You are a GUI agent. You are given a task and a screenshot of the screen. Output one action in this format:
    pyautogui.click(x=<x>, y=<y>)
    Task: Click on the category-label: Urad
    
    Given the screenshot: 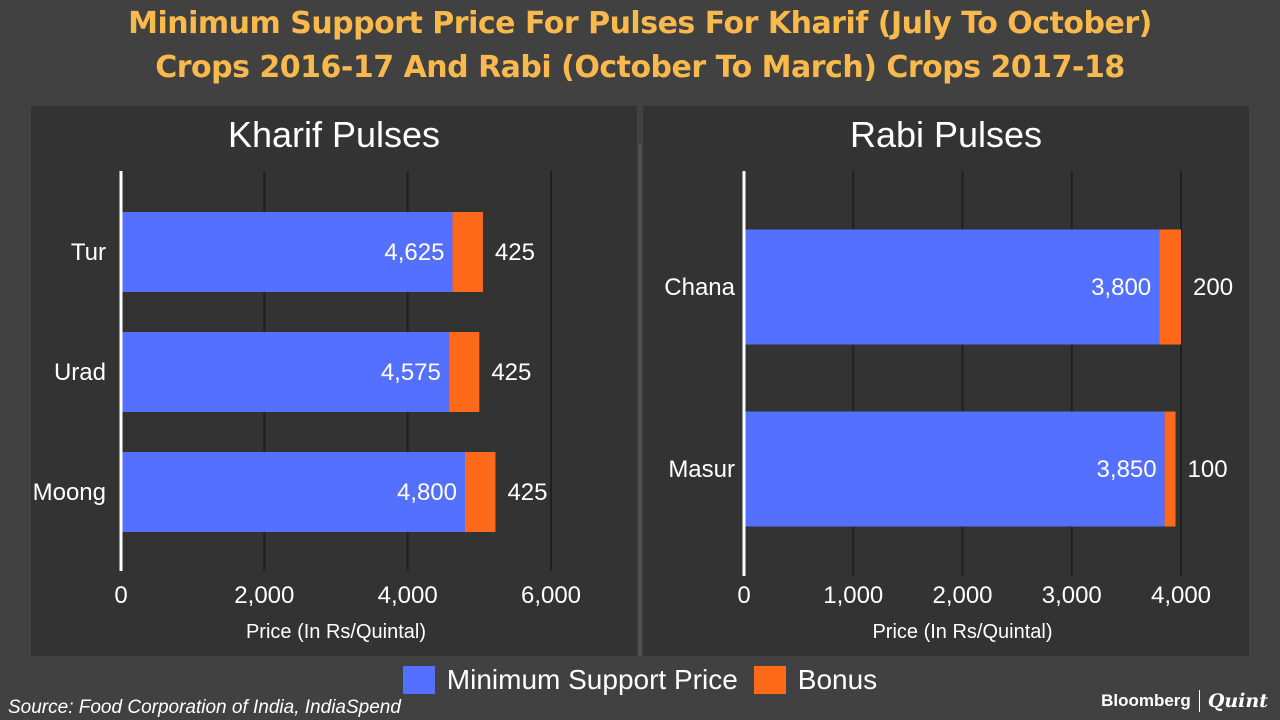 What is the action you would take?
    pyautogui.click(x=80, y=372)
    